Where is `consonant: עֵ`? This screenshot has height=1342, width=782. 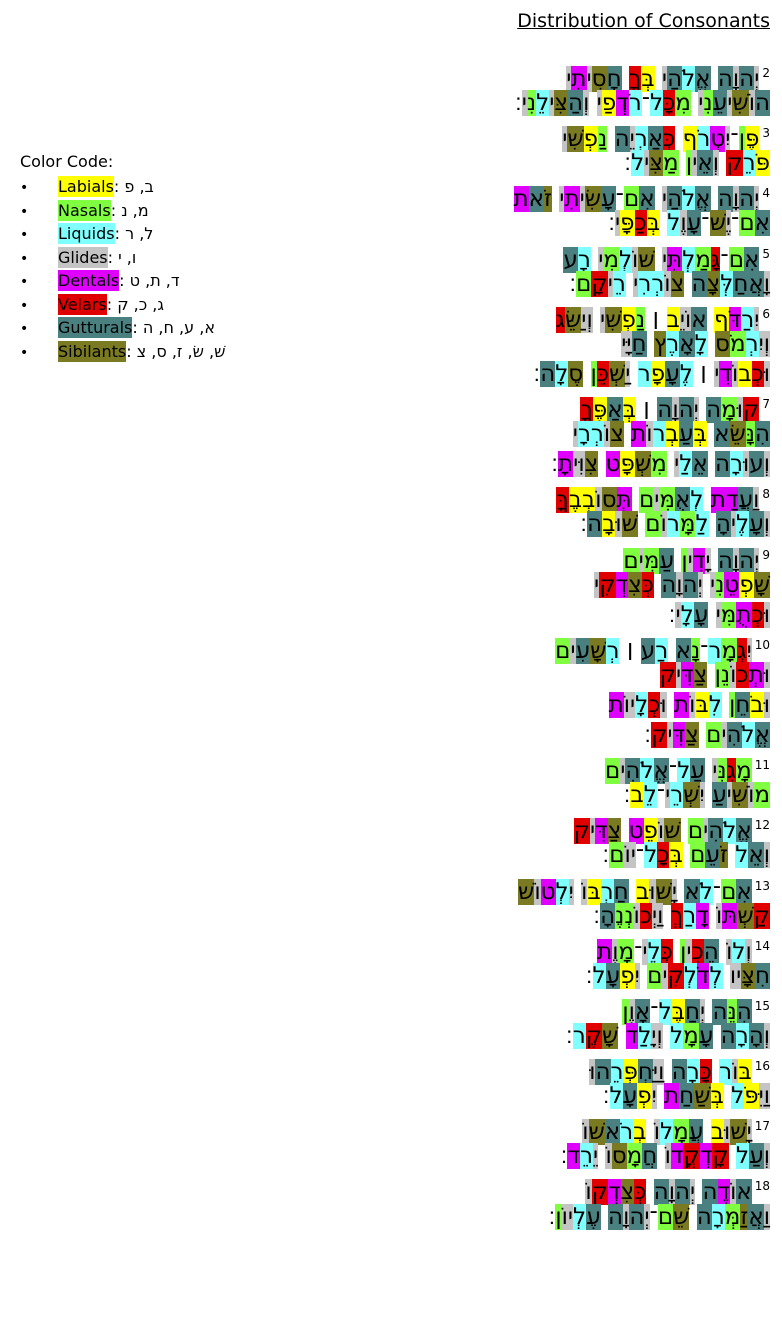
consonant: עֵ is located at coordinates (712, 855).